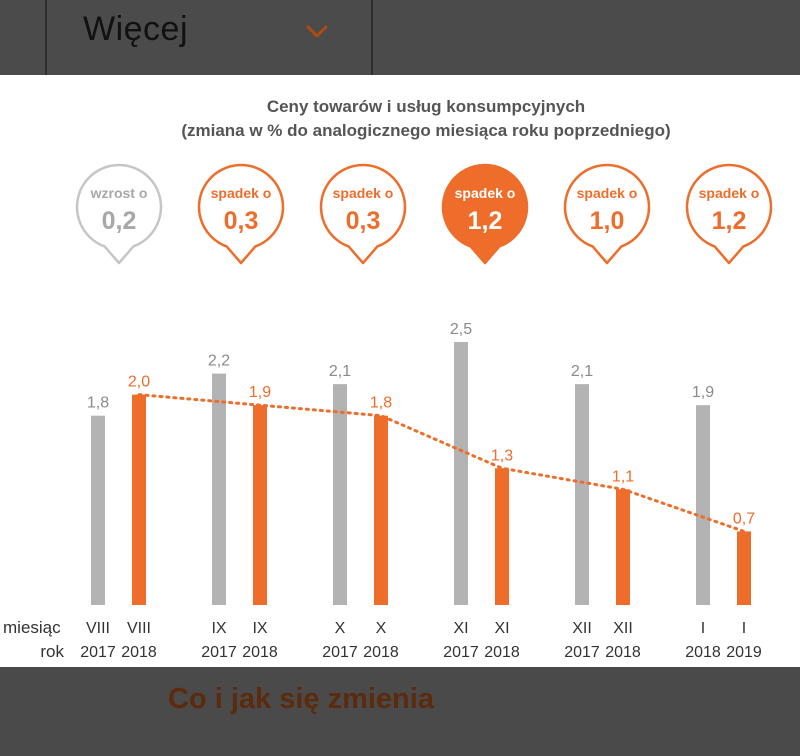 The image size is (800, 756). I want to click on changes-link: Co i jak się zmienia, so click(301, 699).